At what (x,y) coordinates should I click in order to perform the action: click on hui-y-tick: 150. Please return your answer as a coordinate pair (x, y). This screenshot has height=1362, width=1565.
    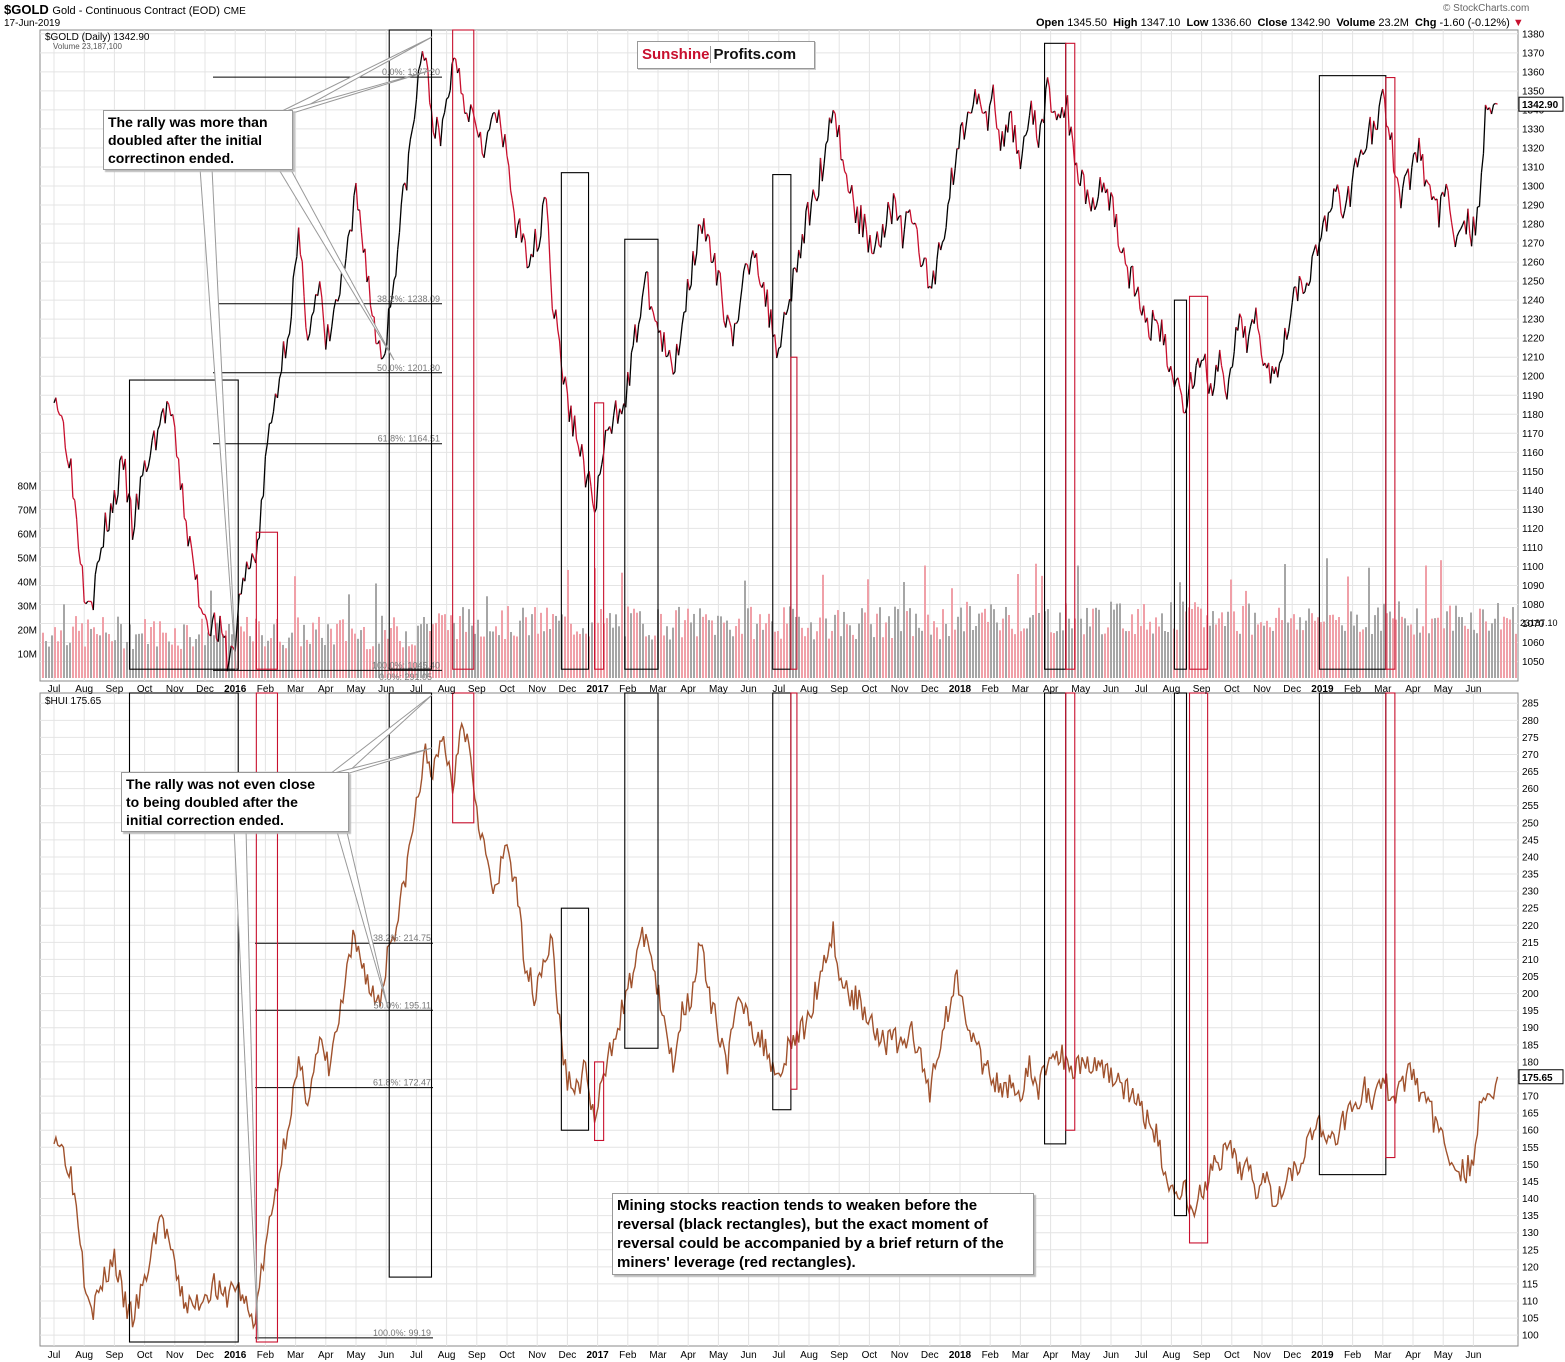
    Looking at the image, I should click on (1530, 1165).